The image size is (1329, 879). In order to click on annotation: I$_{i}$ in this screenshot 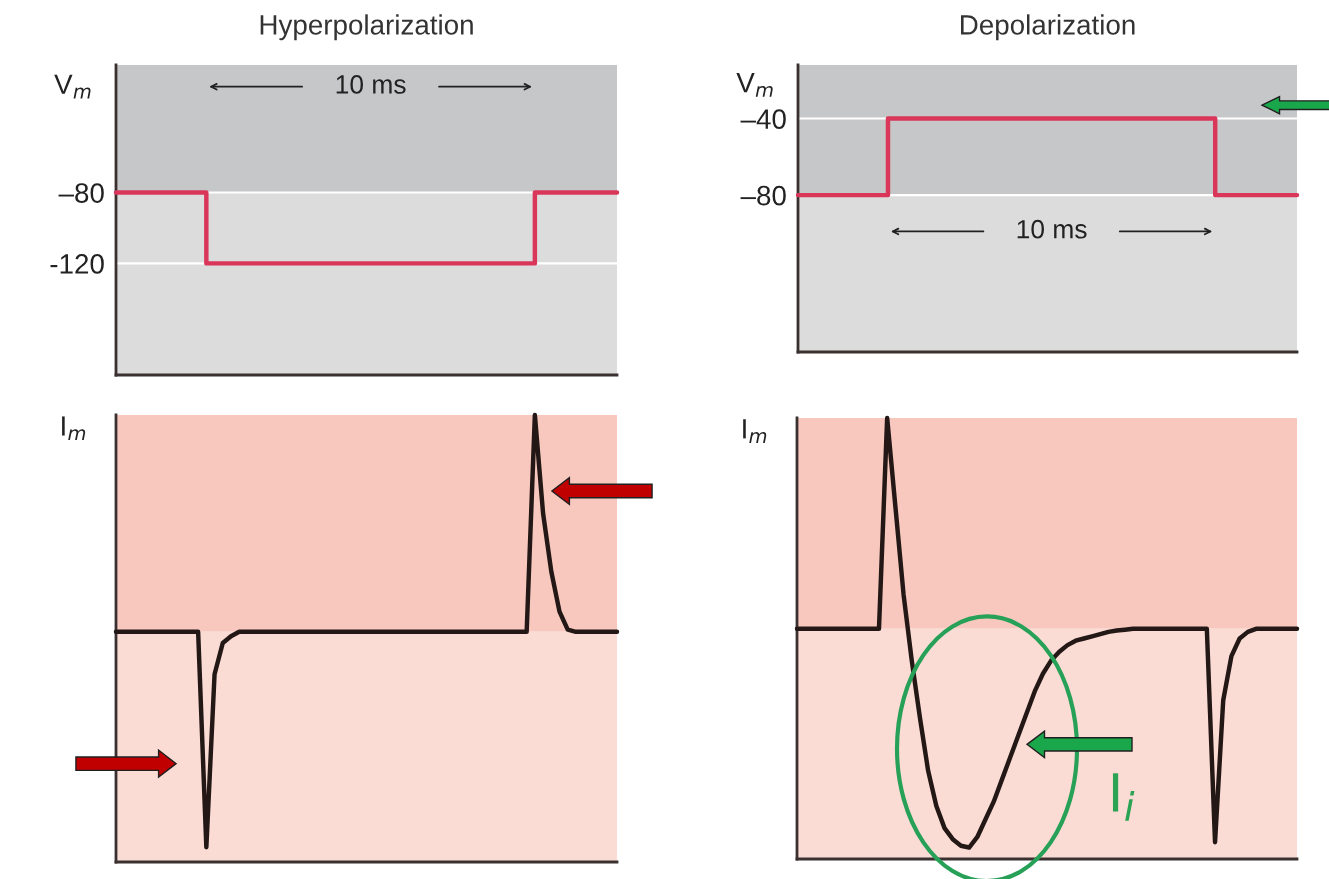, I will do `click(1123, 797)`.